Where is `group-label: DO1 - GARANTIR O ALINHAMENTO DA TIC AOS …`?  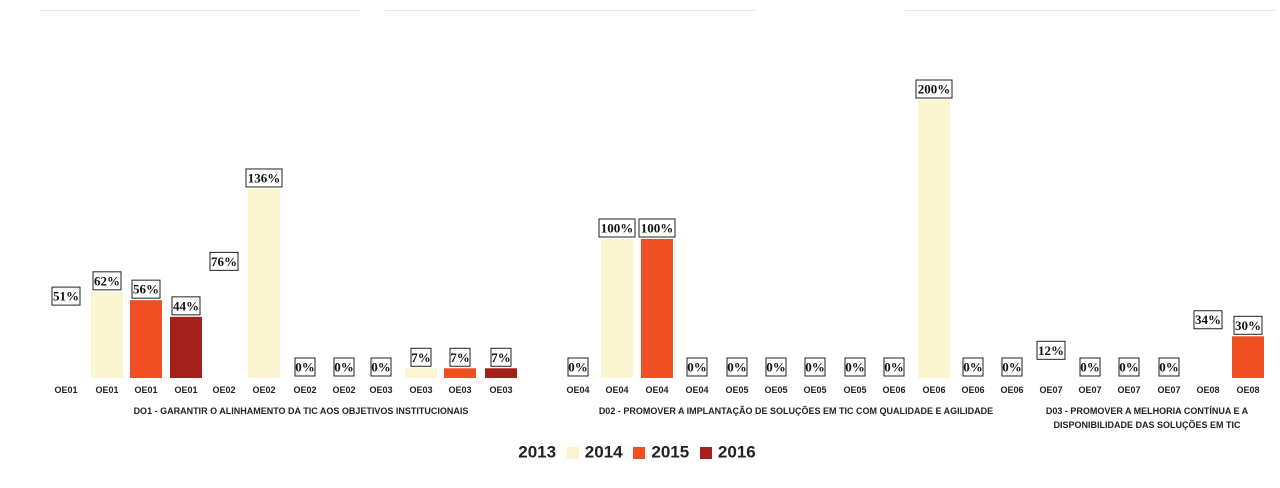
group-label: DO1 - GARANTIR O ALINHAMENTO DA TIC AOS … is located at coordinates (301, 411).